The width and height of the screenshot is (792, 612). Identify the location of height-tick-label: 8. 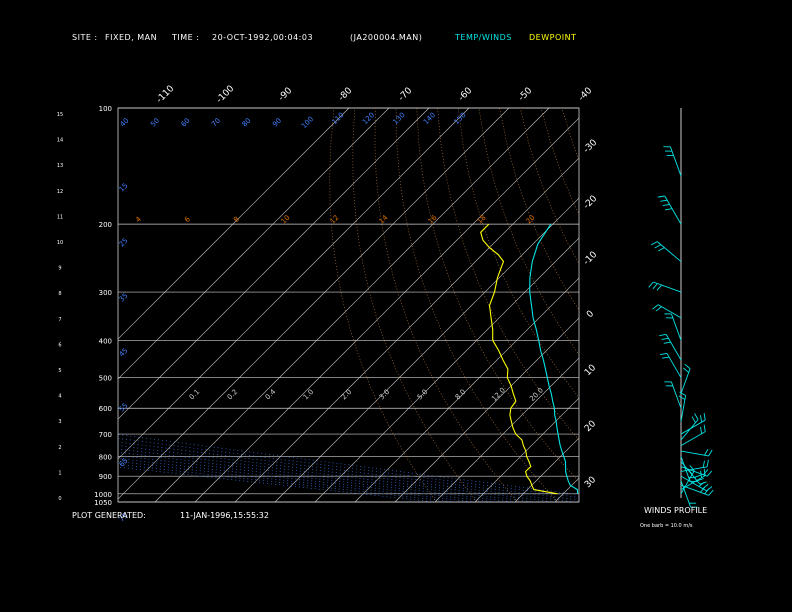
(59, 294).